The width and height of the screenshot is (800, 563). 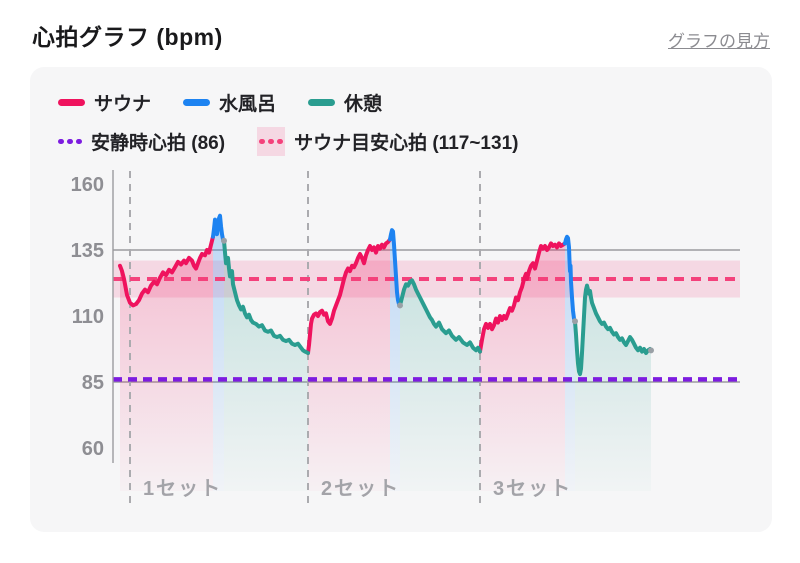 I want to click on page-header: 心拍グラフ (bpm) グラフの見方, so click(x=400, y=26).